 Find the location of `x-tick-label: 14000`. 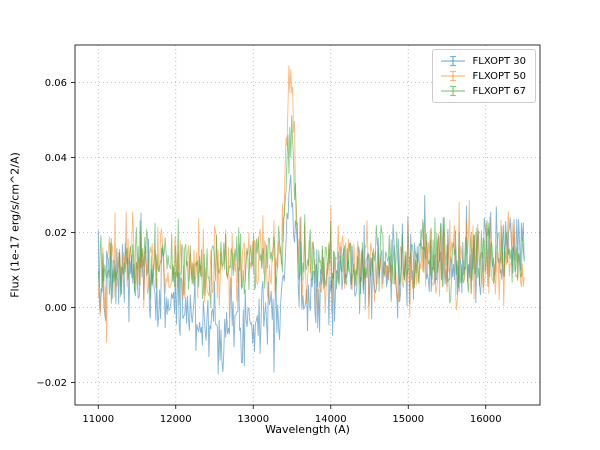

x-tick-label: 14000 is located at coordinates (331, 419).